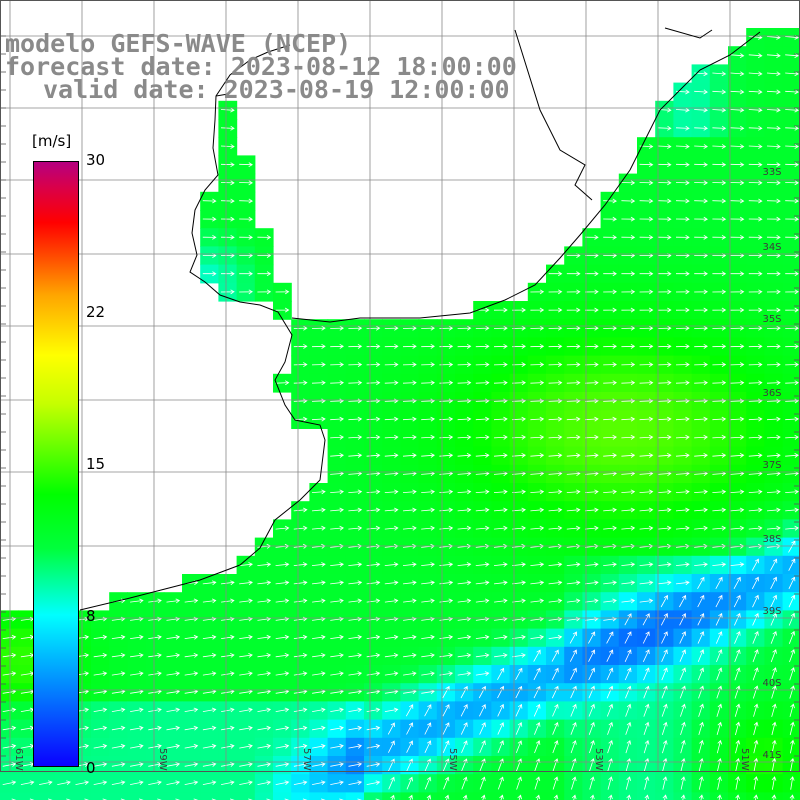  What do you see at coordinates (744, 759) in the screenshot?
I see `longitude-label: 51W` at bounding box center [744, 759].